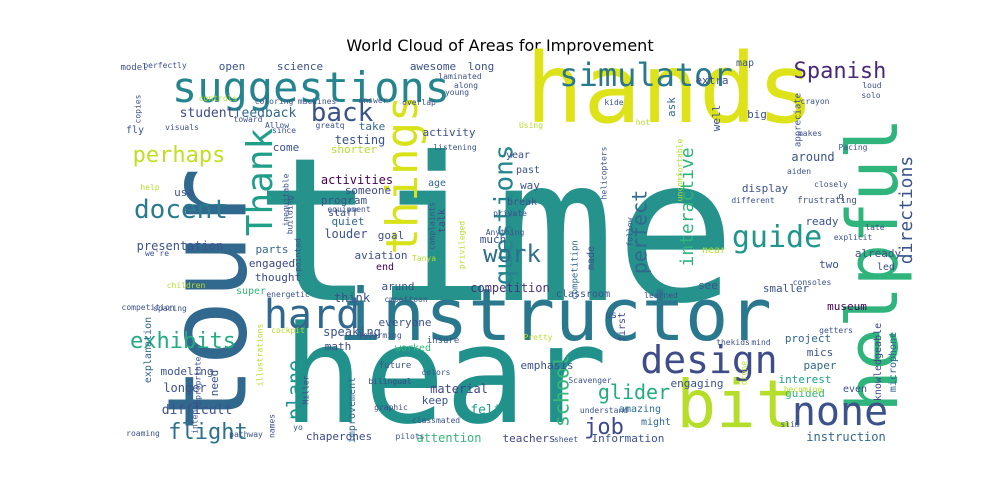 Image resolution: width=1000 pixels, height=500 pixels. What do you see at coordinates (181, 210) in the screenshot?
I see `word-docent: docent` at bounding box center [181, 210].